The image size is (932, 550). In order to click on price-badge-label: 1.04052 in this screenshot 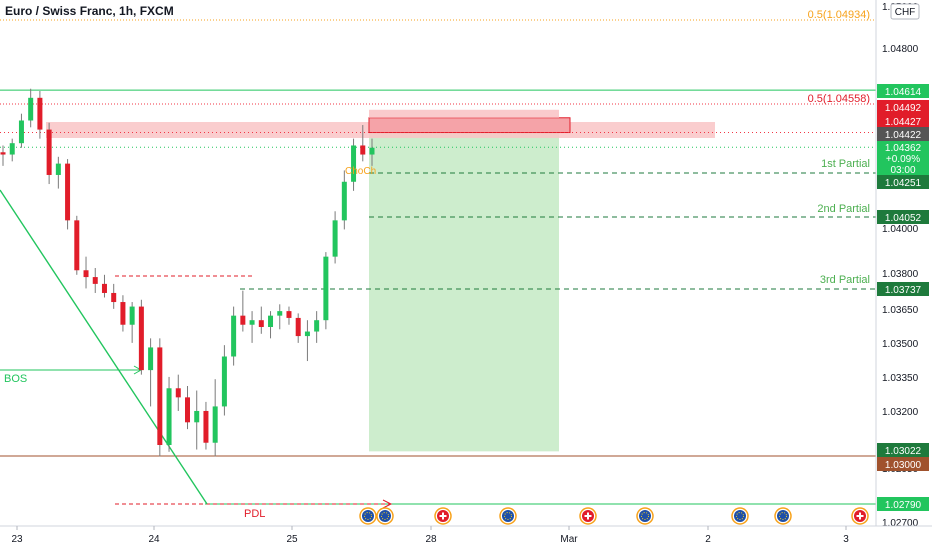, I will do `click(903, 218)`.